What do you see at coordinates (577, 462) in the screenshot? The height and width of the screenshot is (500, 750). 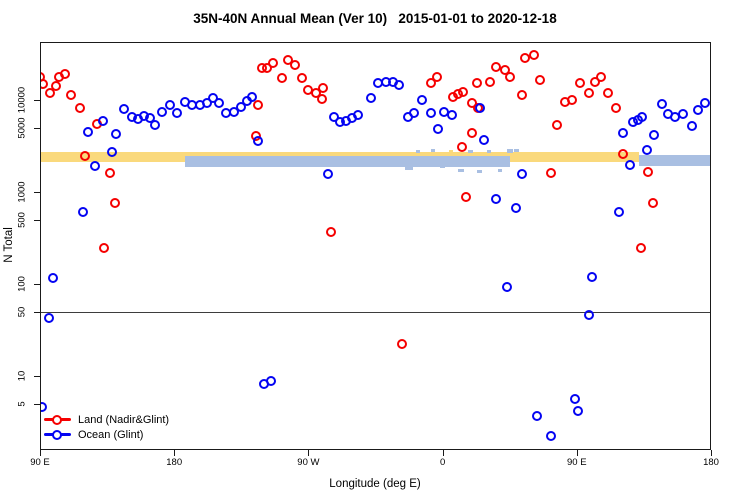 I see `x-tick-label: 90 E` at bounding box center [577, 462].